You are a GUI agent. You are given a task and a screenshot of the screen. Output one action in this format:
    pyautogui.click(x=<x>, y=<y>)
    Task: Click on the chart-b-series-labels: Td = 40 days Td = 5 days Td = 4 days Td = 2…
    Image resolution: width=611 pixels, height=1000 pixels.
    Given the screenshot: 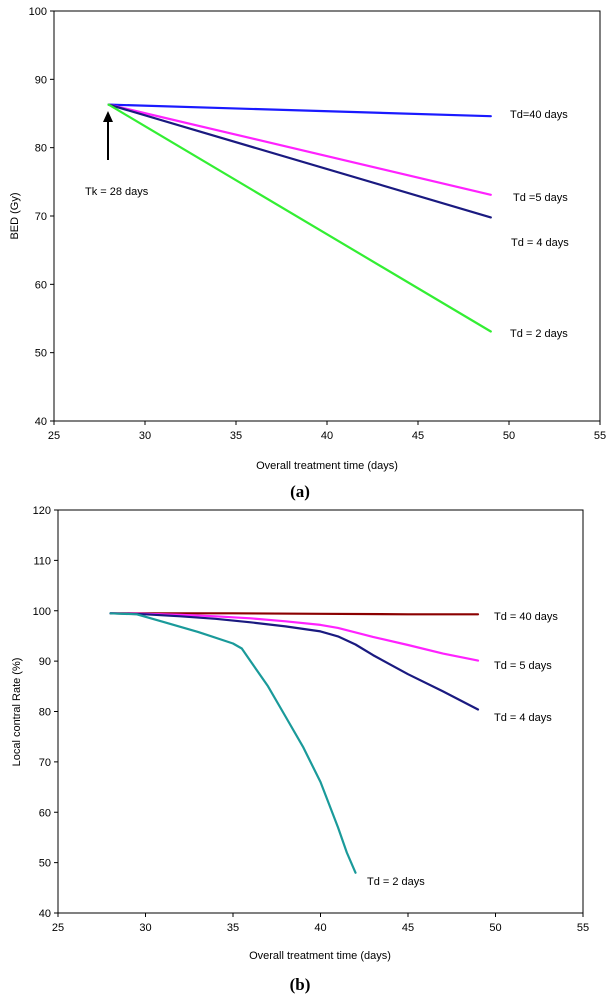 What is the action you would take?
    pyautogui.click(x=462, y=749)
    